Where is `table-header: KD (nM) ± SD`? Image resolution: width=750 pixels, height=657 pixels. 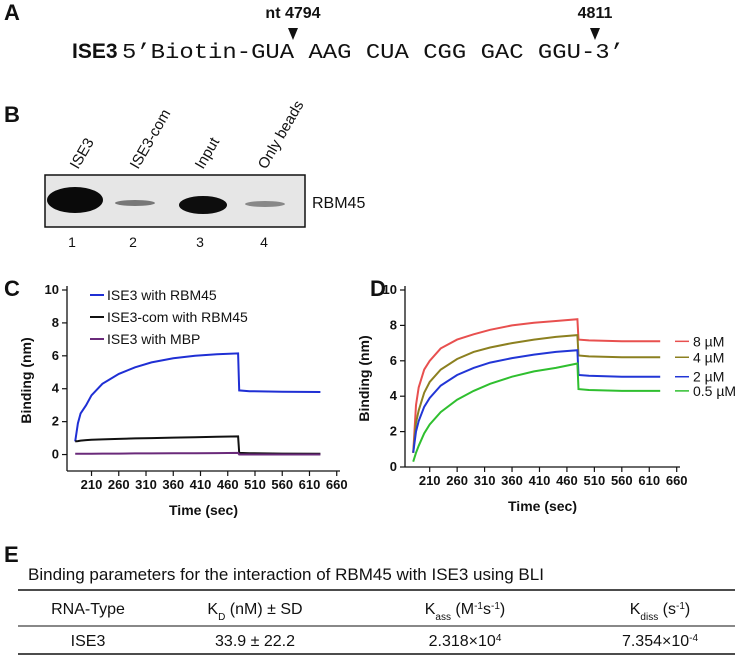 table-header: KD (nM) ± SD is located at coordinates (254, 612).